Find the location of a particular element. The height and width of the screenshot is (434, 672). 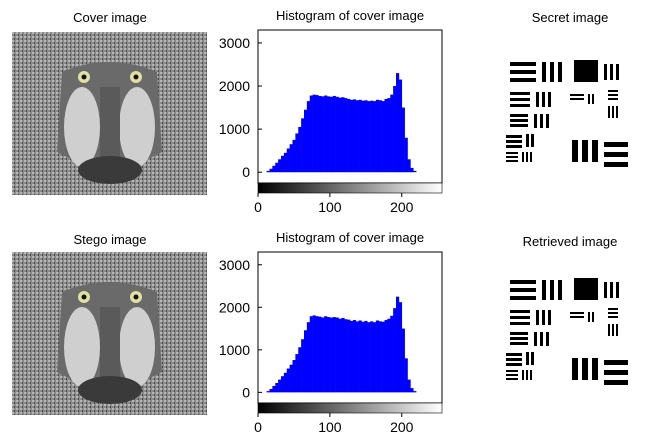

chart-title: Histogram of cover image is located at coordinates (350, 237).